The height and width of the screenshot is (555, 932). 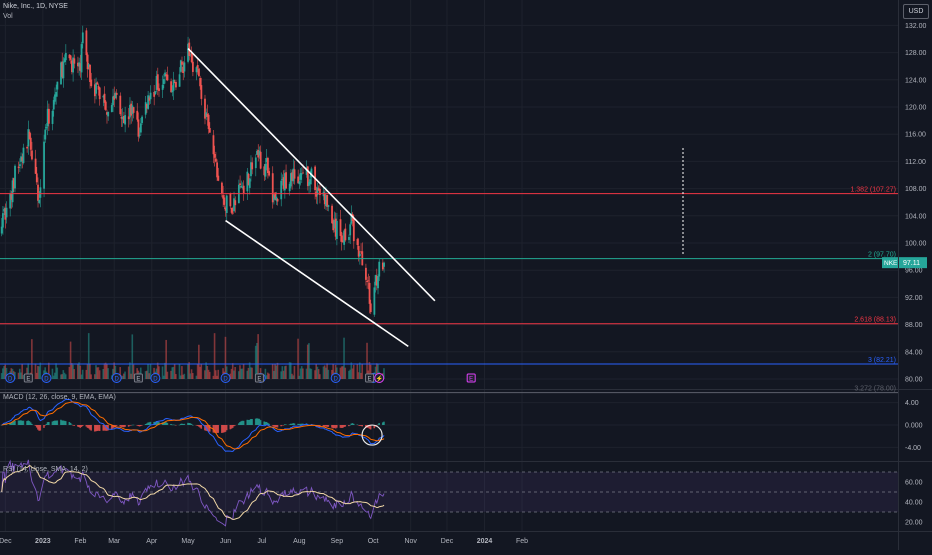 I want to click on time-tick-label: Jul, so click(x=261, y=541).